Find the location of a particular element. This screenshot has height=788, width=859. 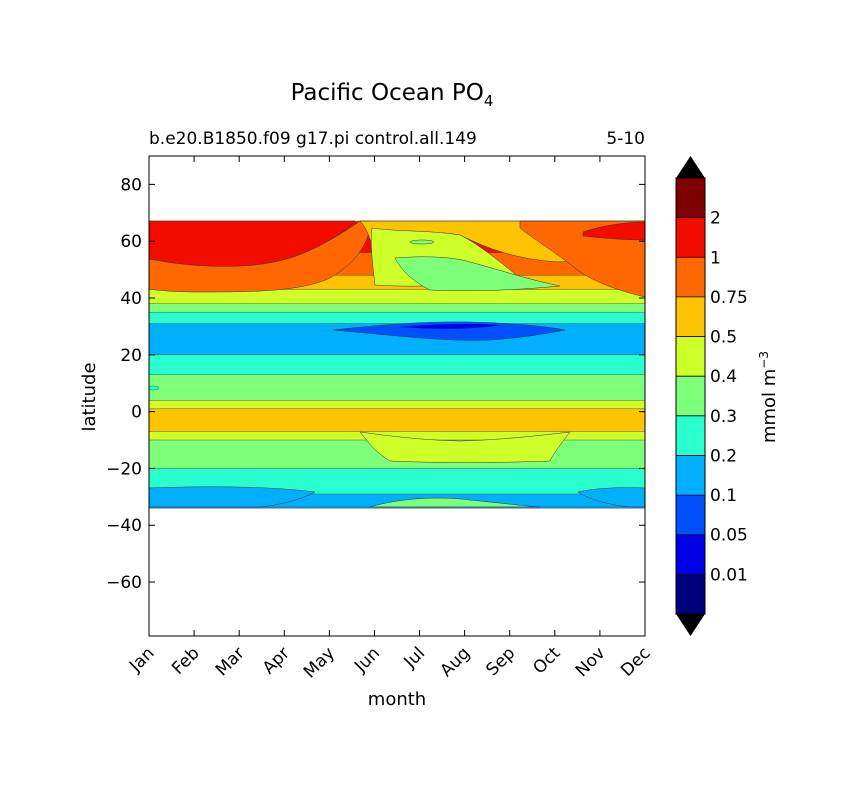

chart-title-main: Pacific Ocean PO is located at coordinates (387, 93).